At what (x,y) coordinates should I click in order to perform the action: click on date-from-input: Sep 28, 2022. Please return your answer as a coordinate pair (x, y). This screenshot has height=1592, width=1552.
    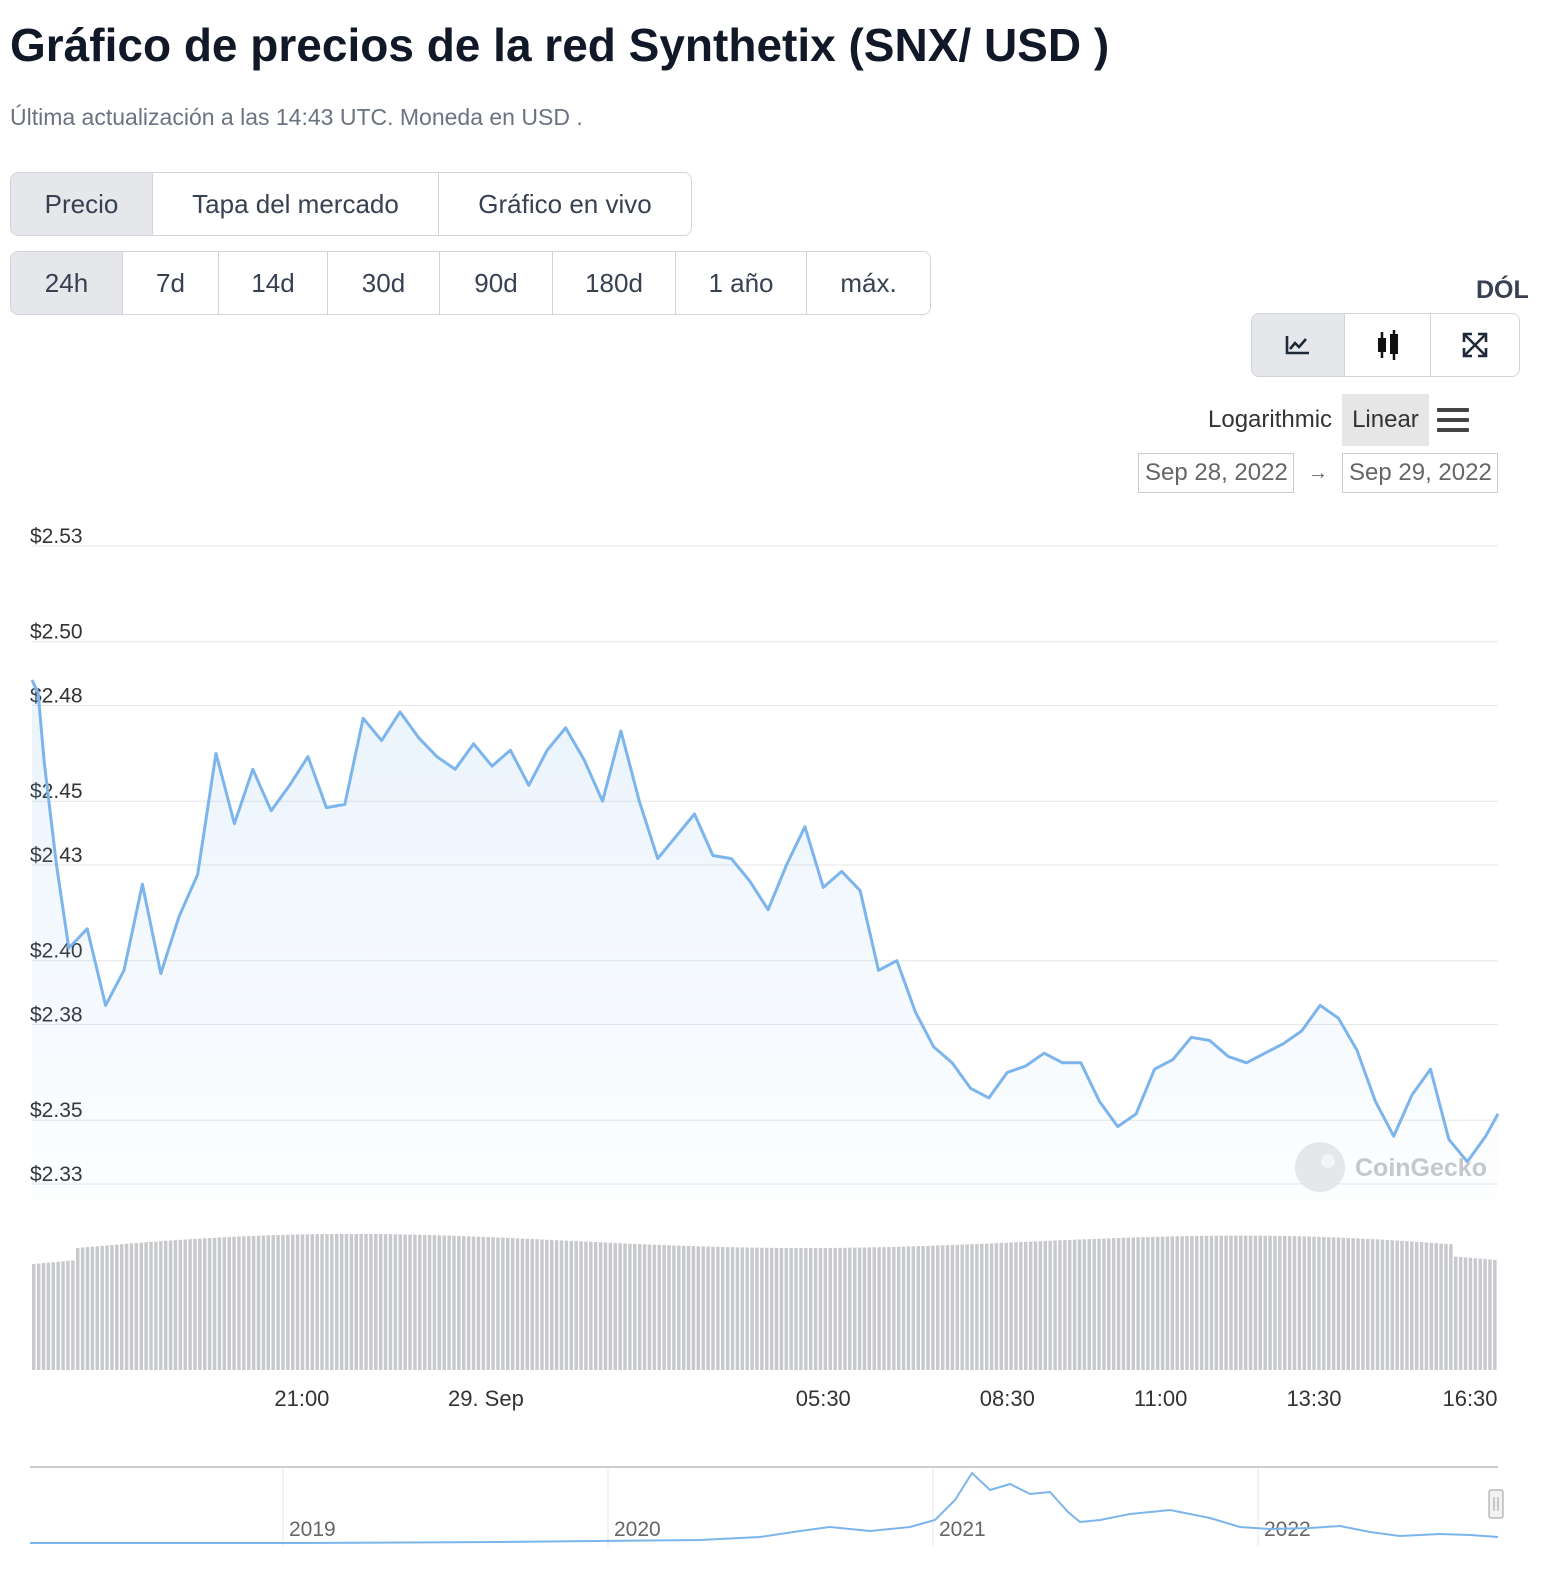
    Looking at the image, I should click on (1216, 473).